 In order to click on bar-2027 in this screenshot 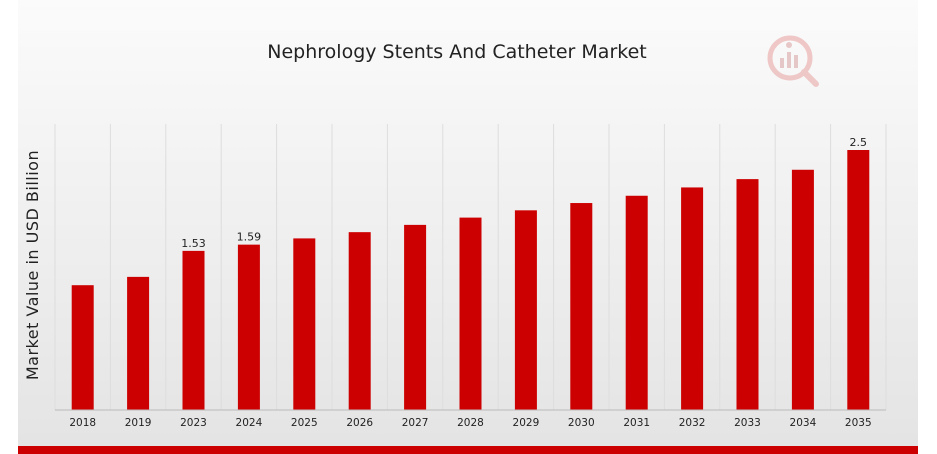, I will do `click(415, 317)`.